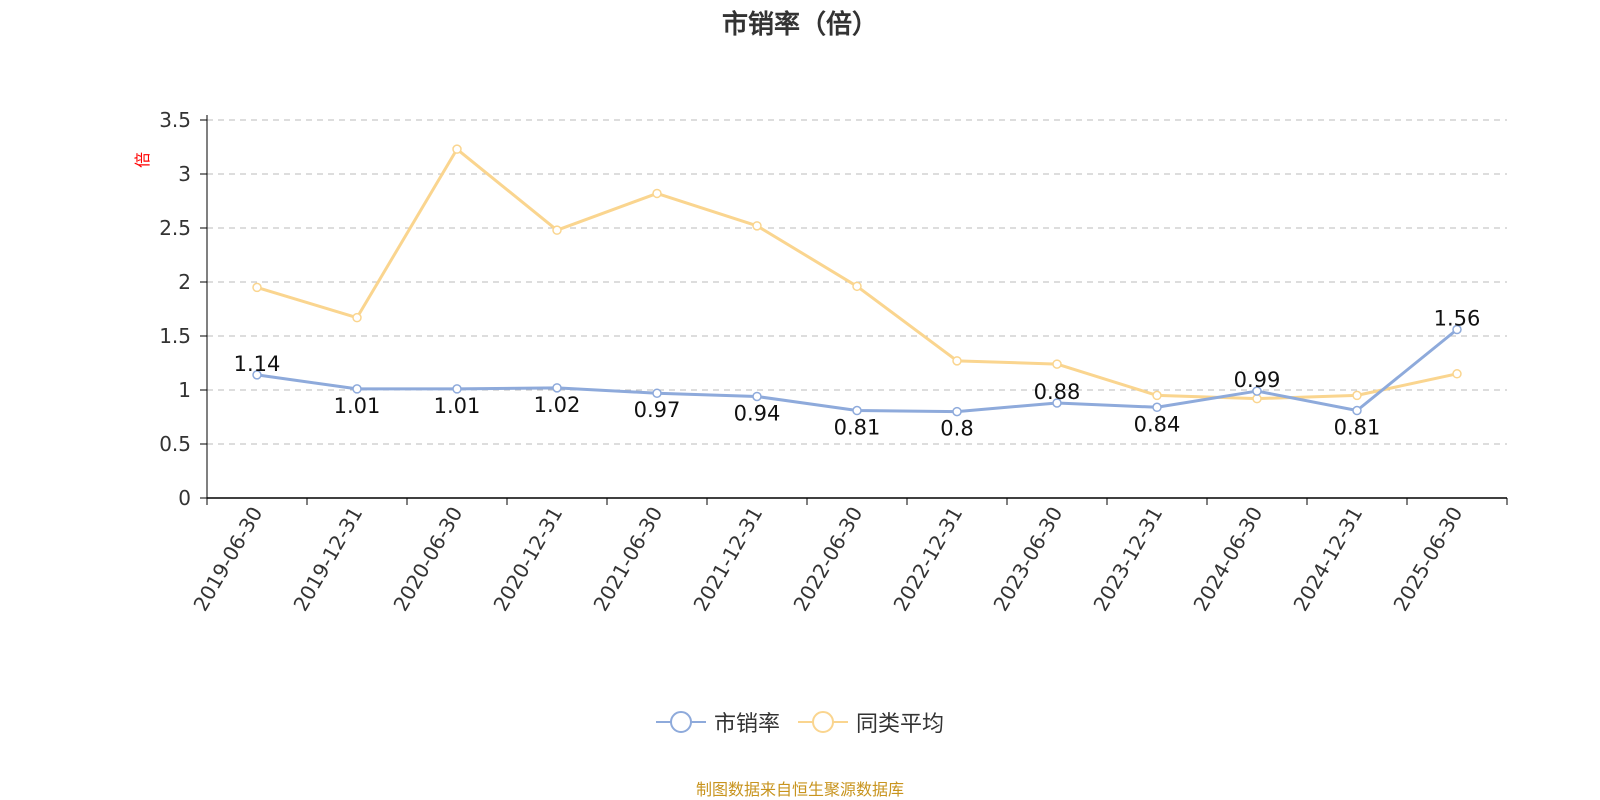 The width and height of the screenshot is (1600, 800). Describe the element at coordinates (527, 559) in the screenshot. I see `x-tick-label: 2020-12-31` at that location.